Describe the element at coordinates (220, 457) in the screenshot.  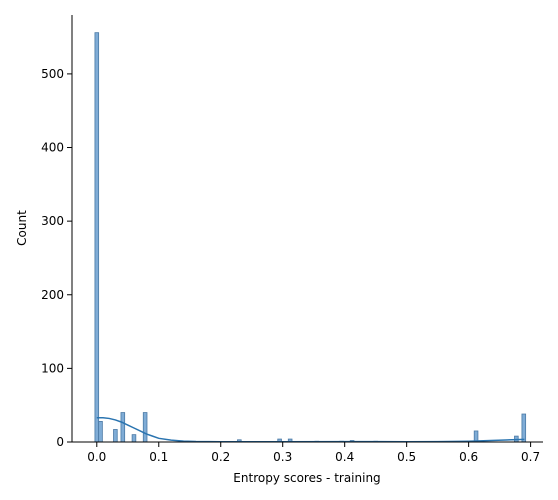
I see `x-tick-label: 0.2` at that location.